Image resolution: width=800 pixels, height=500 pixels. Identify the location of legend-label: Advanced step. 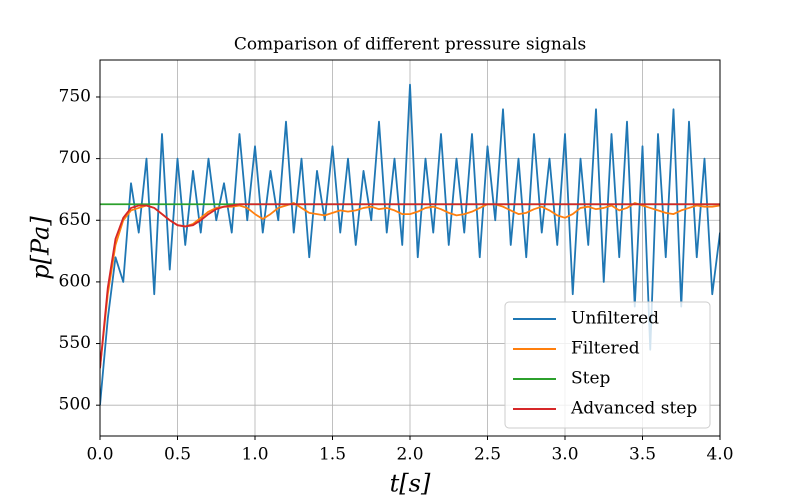
(633, 409).